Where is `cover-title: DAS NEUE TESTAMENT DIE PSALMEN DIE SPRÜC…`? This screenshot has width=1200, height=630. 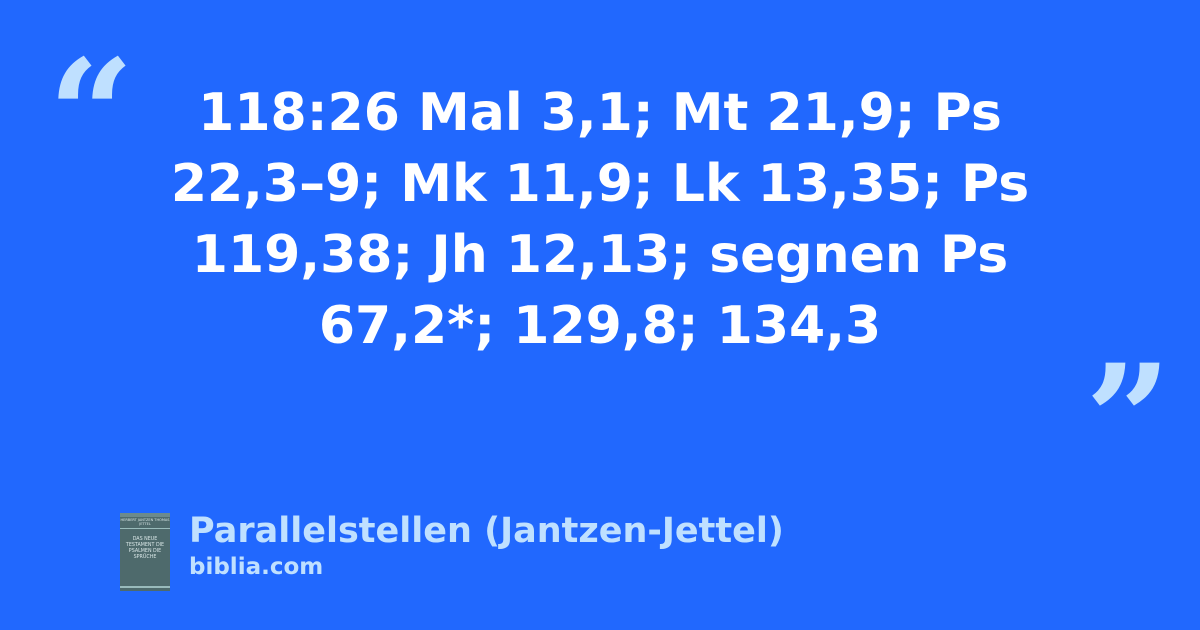 cover-title: DAS NEUE TESTAMENT DIE PSALMEN DIE SPRÜC… is located at coordinates (145, 548).